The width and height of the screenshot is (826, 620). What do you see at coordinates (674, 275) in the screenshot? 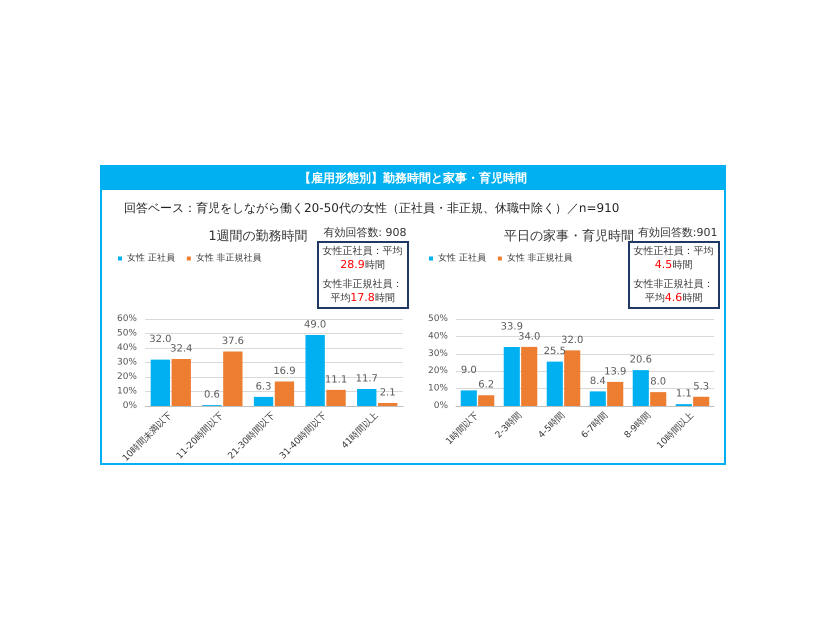
I see `summary-box: 女性正社員：平均4.5時間 女性非正規社員：平均4.6時間` at bounding box center [674, 275].